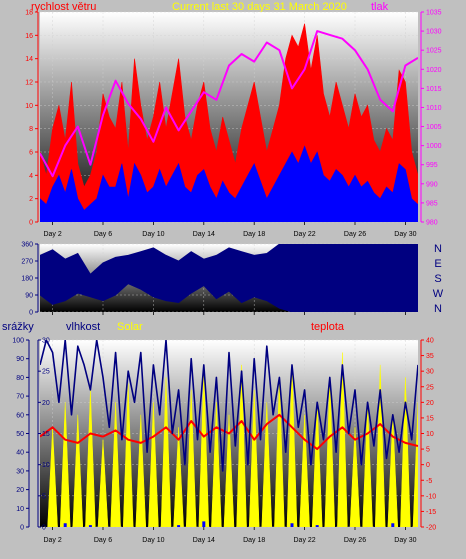 The height and width of the screenshot is (559, 466). I want to click on compass-s: S, so click(437, 279).